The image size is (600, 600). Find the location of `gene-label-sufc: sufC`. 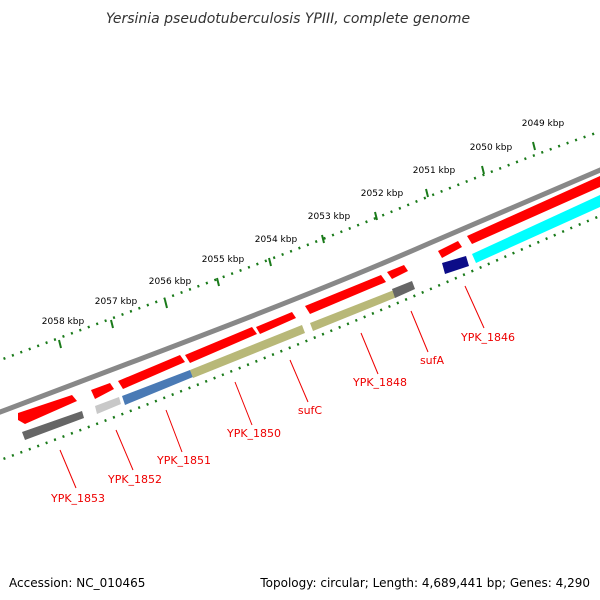

gene-label-sufc: sufC is located at coordinates (310, 410).